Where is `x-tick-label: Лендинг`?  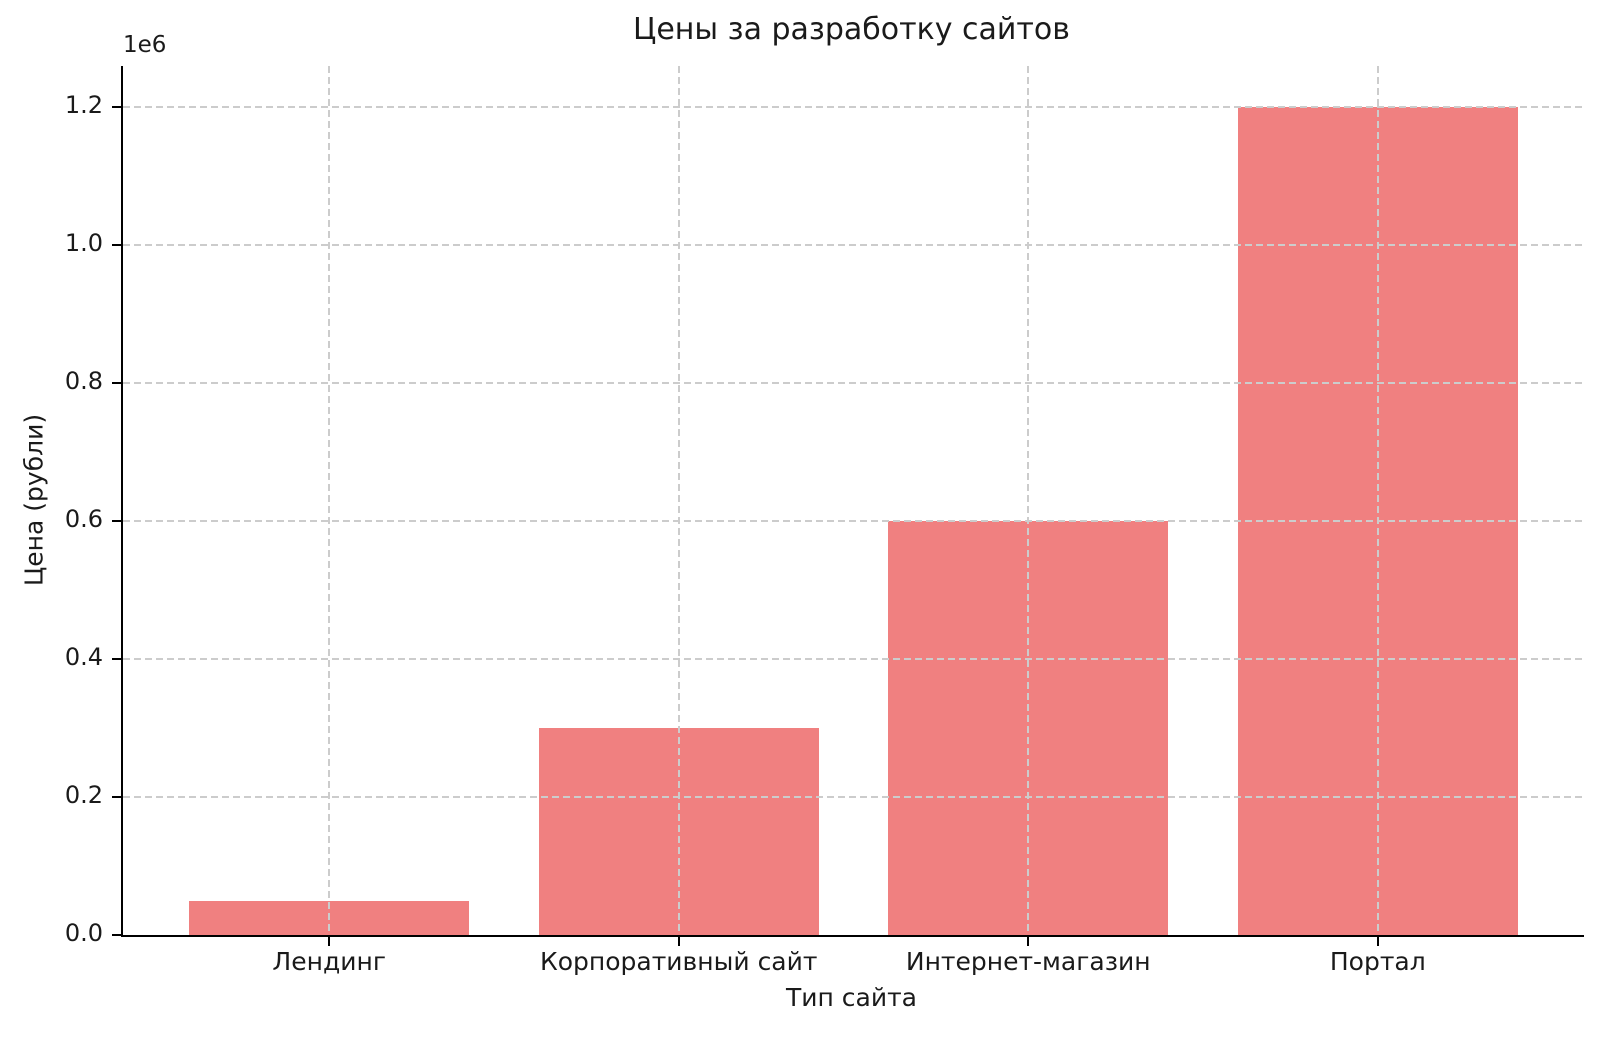
x-tick-label: Лендинг is located at coordinates (329, 961).